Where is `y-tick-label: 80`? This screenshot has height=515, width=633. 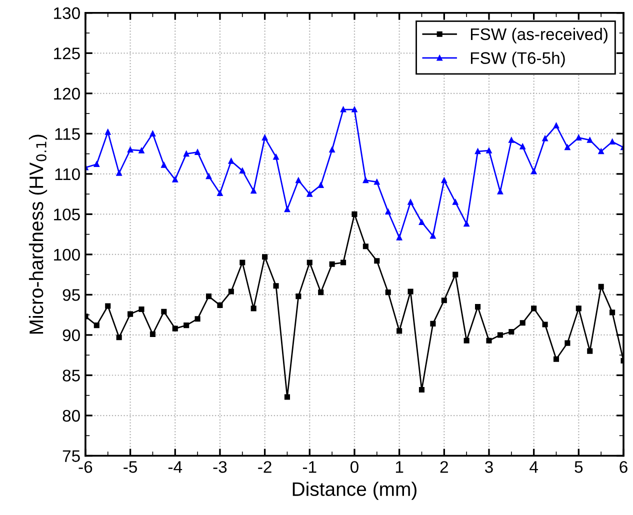 y-tick-label: 80 is located at coordinates (71, 416).